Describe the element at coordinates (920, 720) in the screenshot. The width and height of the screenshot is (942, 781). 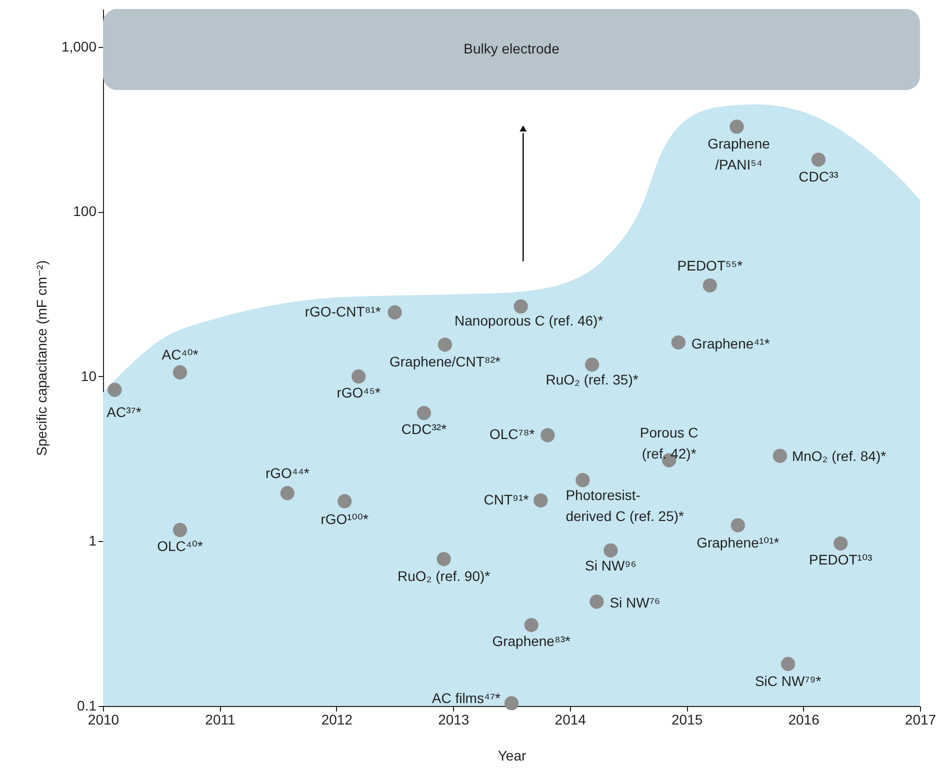
I see `x-tick-label: 2017` at that location.